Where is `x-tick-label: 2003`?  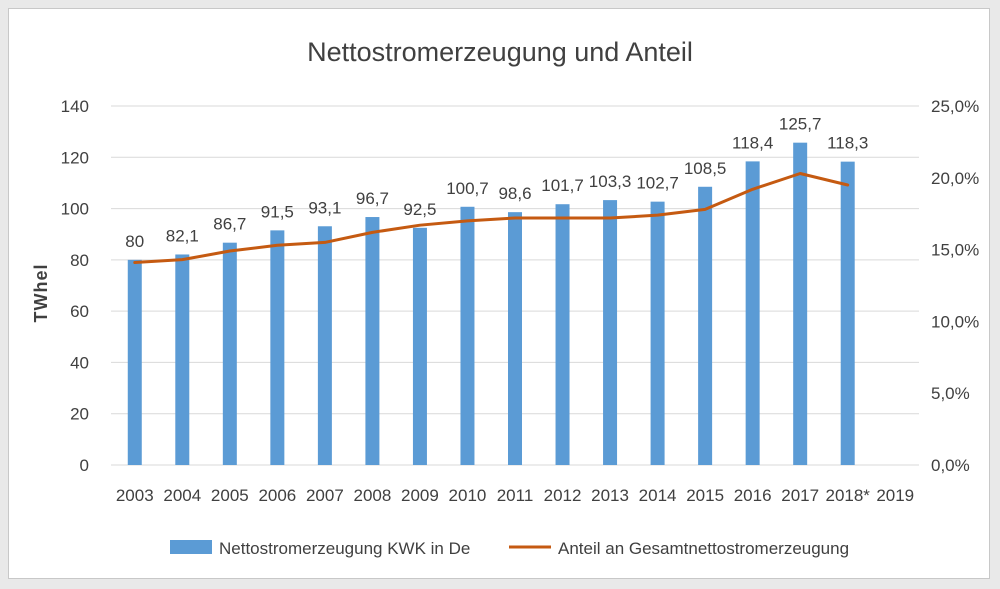
x-tick-label: 2003 is located at coordinates (135, 495).